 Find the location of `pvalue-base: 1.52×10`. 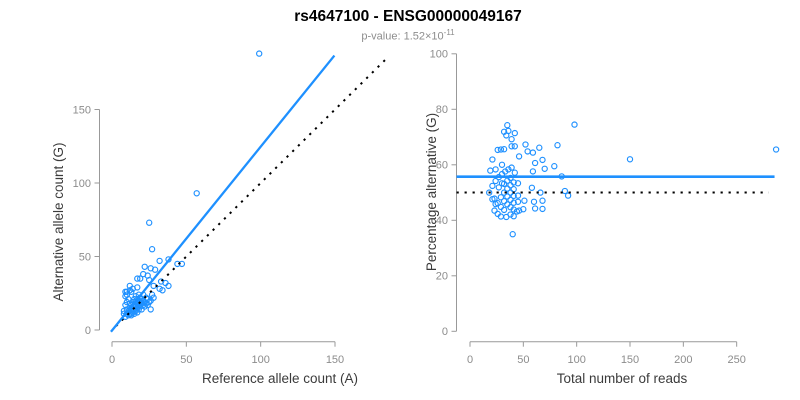

pvalue-base: 1.52×10 is located at coordinates (423, 36).